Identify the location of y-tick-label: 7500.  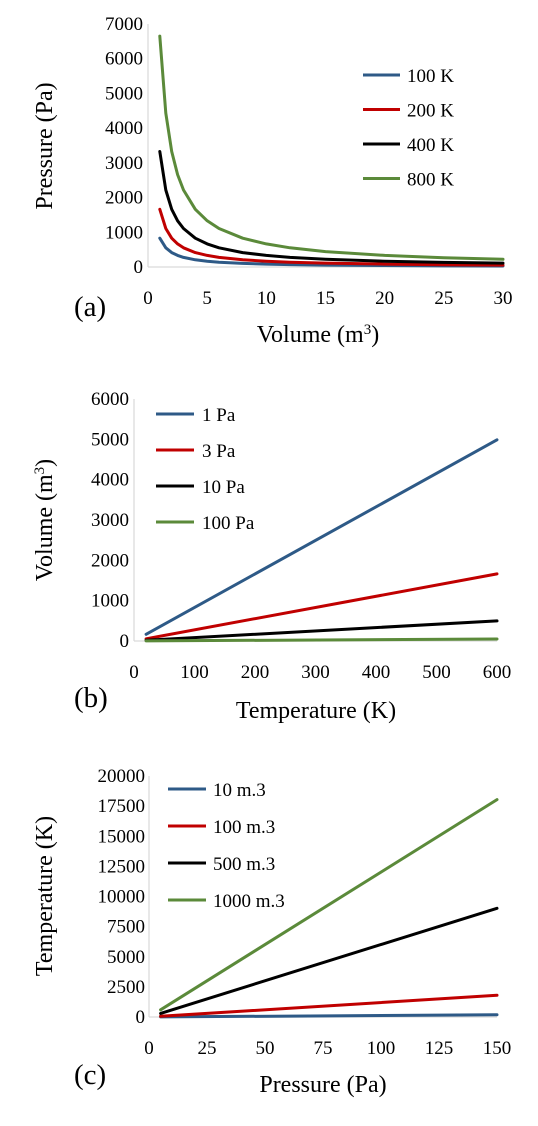
(126, 927).